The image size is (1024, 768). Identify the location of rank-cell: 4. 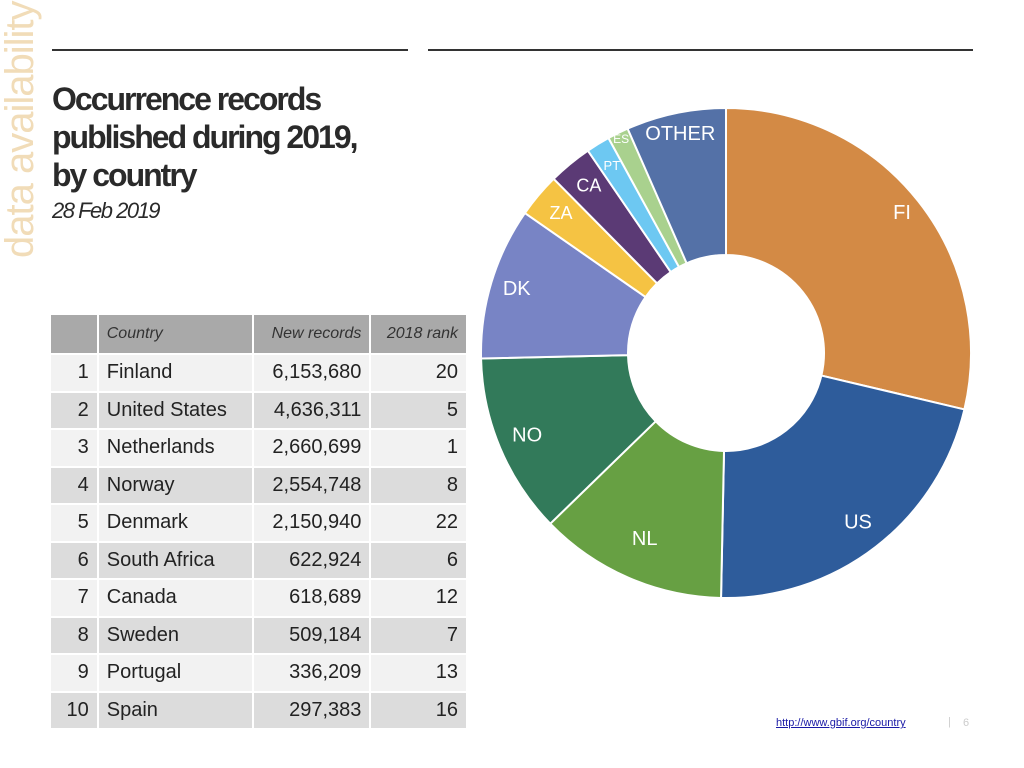
(75, 484).